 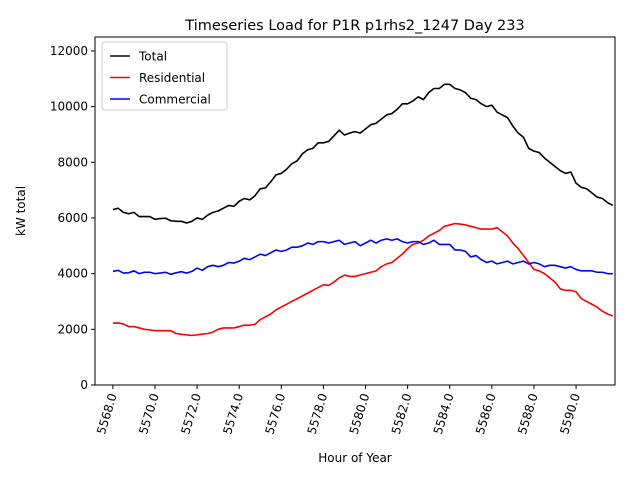 What do you see at coordinates (72, 329) in the screenshot?
I see `y-tick-label: 2000` at bounding box center [72, 329].